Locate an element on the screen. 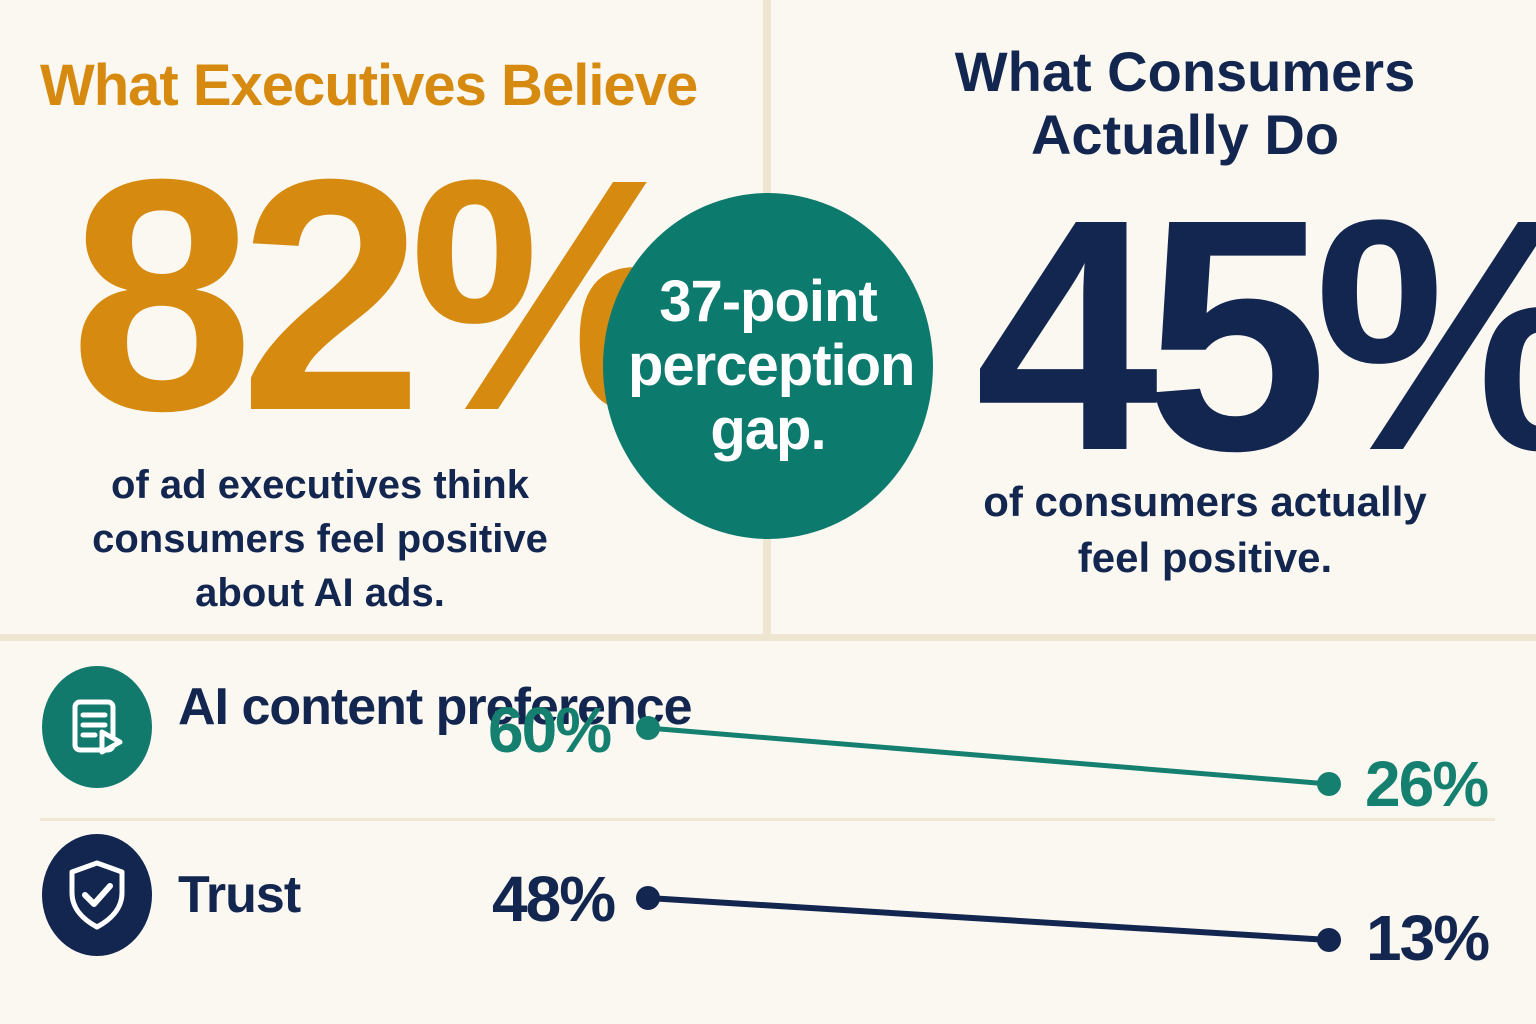 The width and height of the screenshot is (1536, 1024). ai-content-consumer-value: 26% is located at coordinates (1427, 784).